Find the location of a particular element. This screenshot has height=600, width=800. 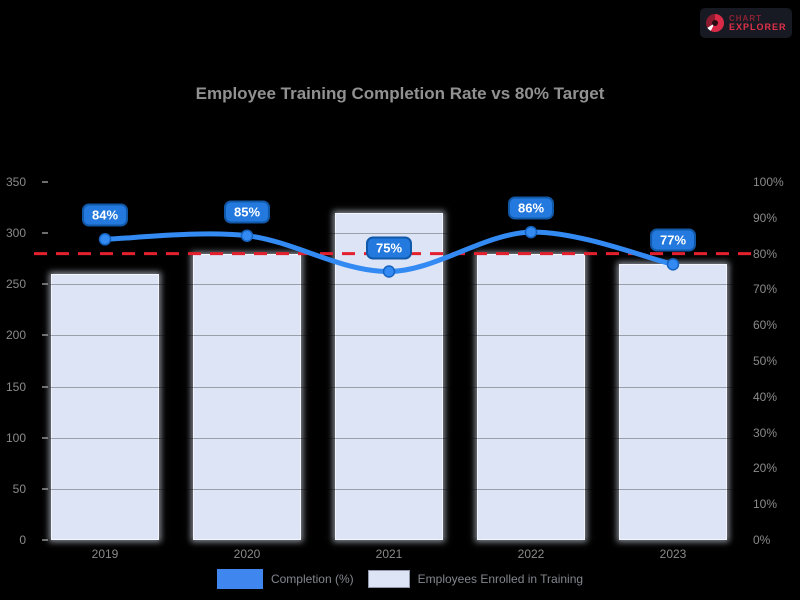

y-axis-left-label: 0 is located at coordinates (22, 540).